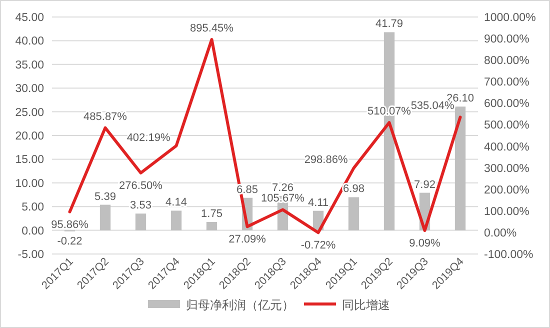 The height and width of the screenshot is (328, 550). I want to click on y2-tick-label: 900.00%, so click(507, 40).